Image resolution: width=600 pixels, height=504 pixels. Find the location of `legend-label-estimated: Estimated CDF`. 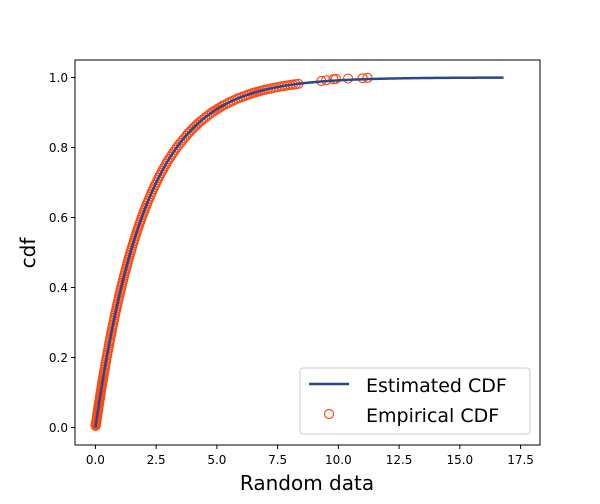

legend-label-estimated: Estimated CDF is located at coordinates (436, 386).